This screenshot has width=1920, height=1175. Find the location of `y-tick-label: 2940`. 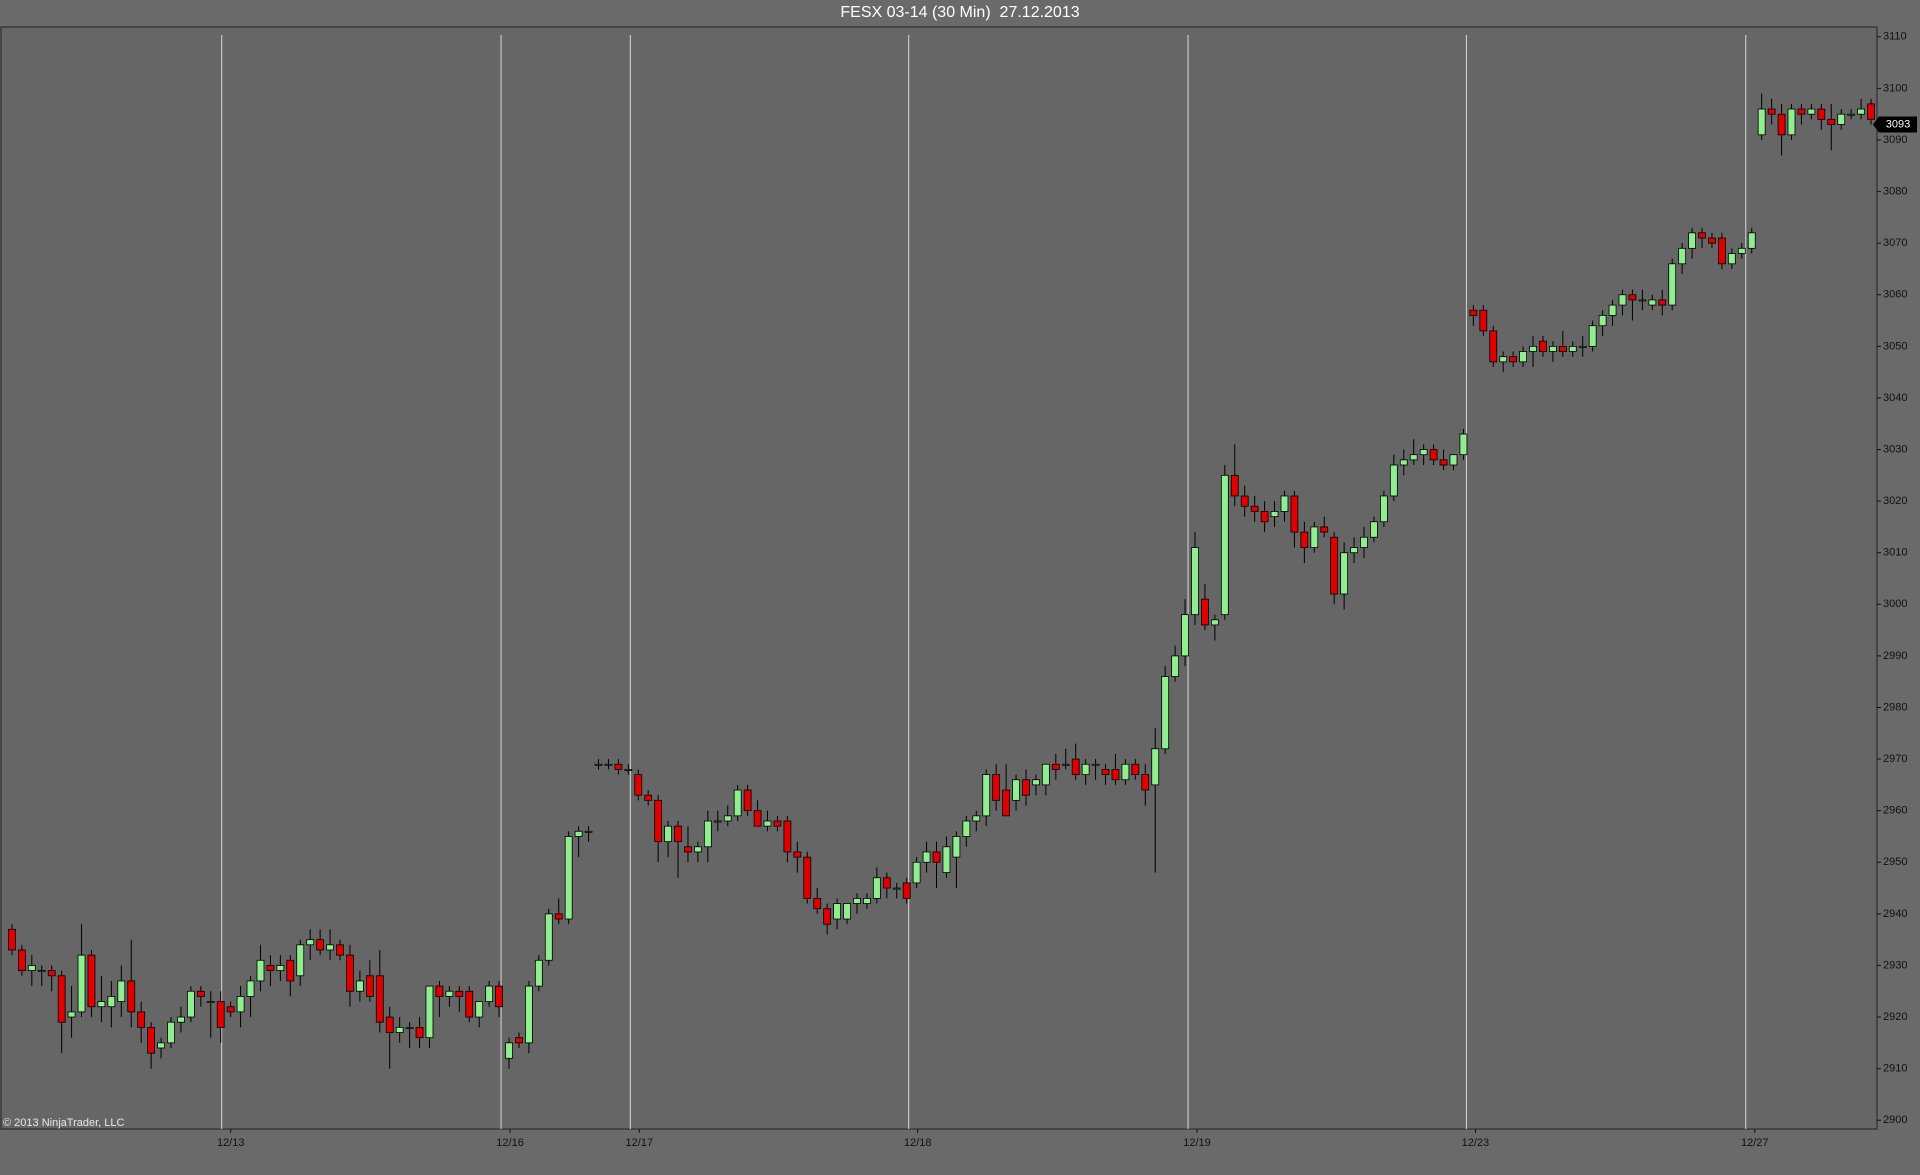

y-tick-label: 2940 is located at coordinates (1895, 914).